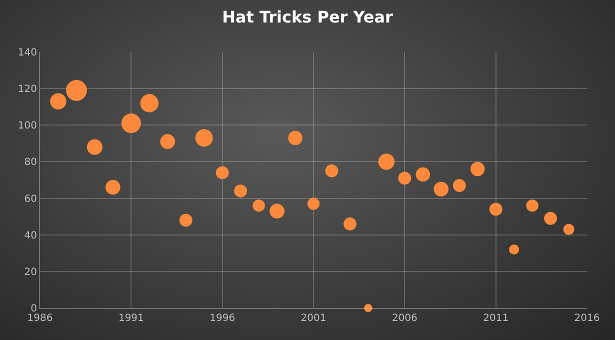 The width and height of the screenshot is (615, 340). I want to click on y-tick-label: 20, so click(30, 272).